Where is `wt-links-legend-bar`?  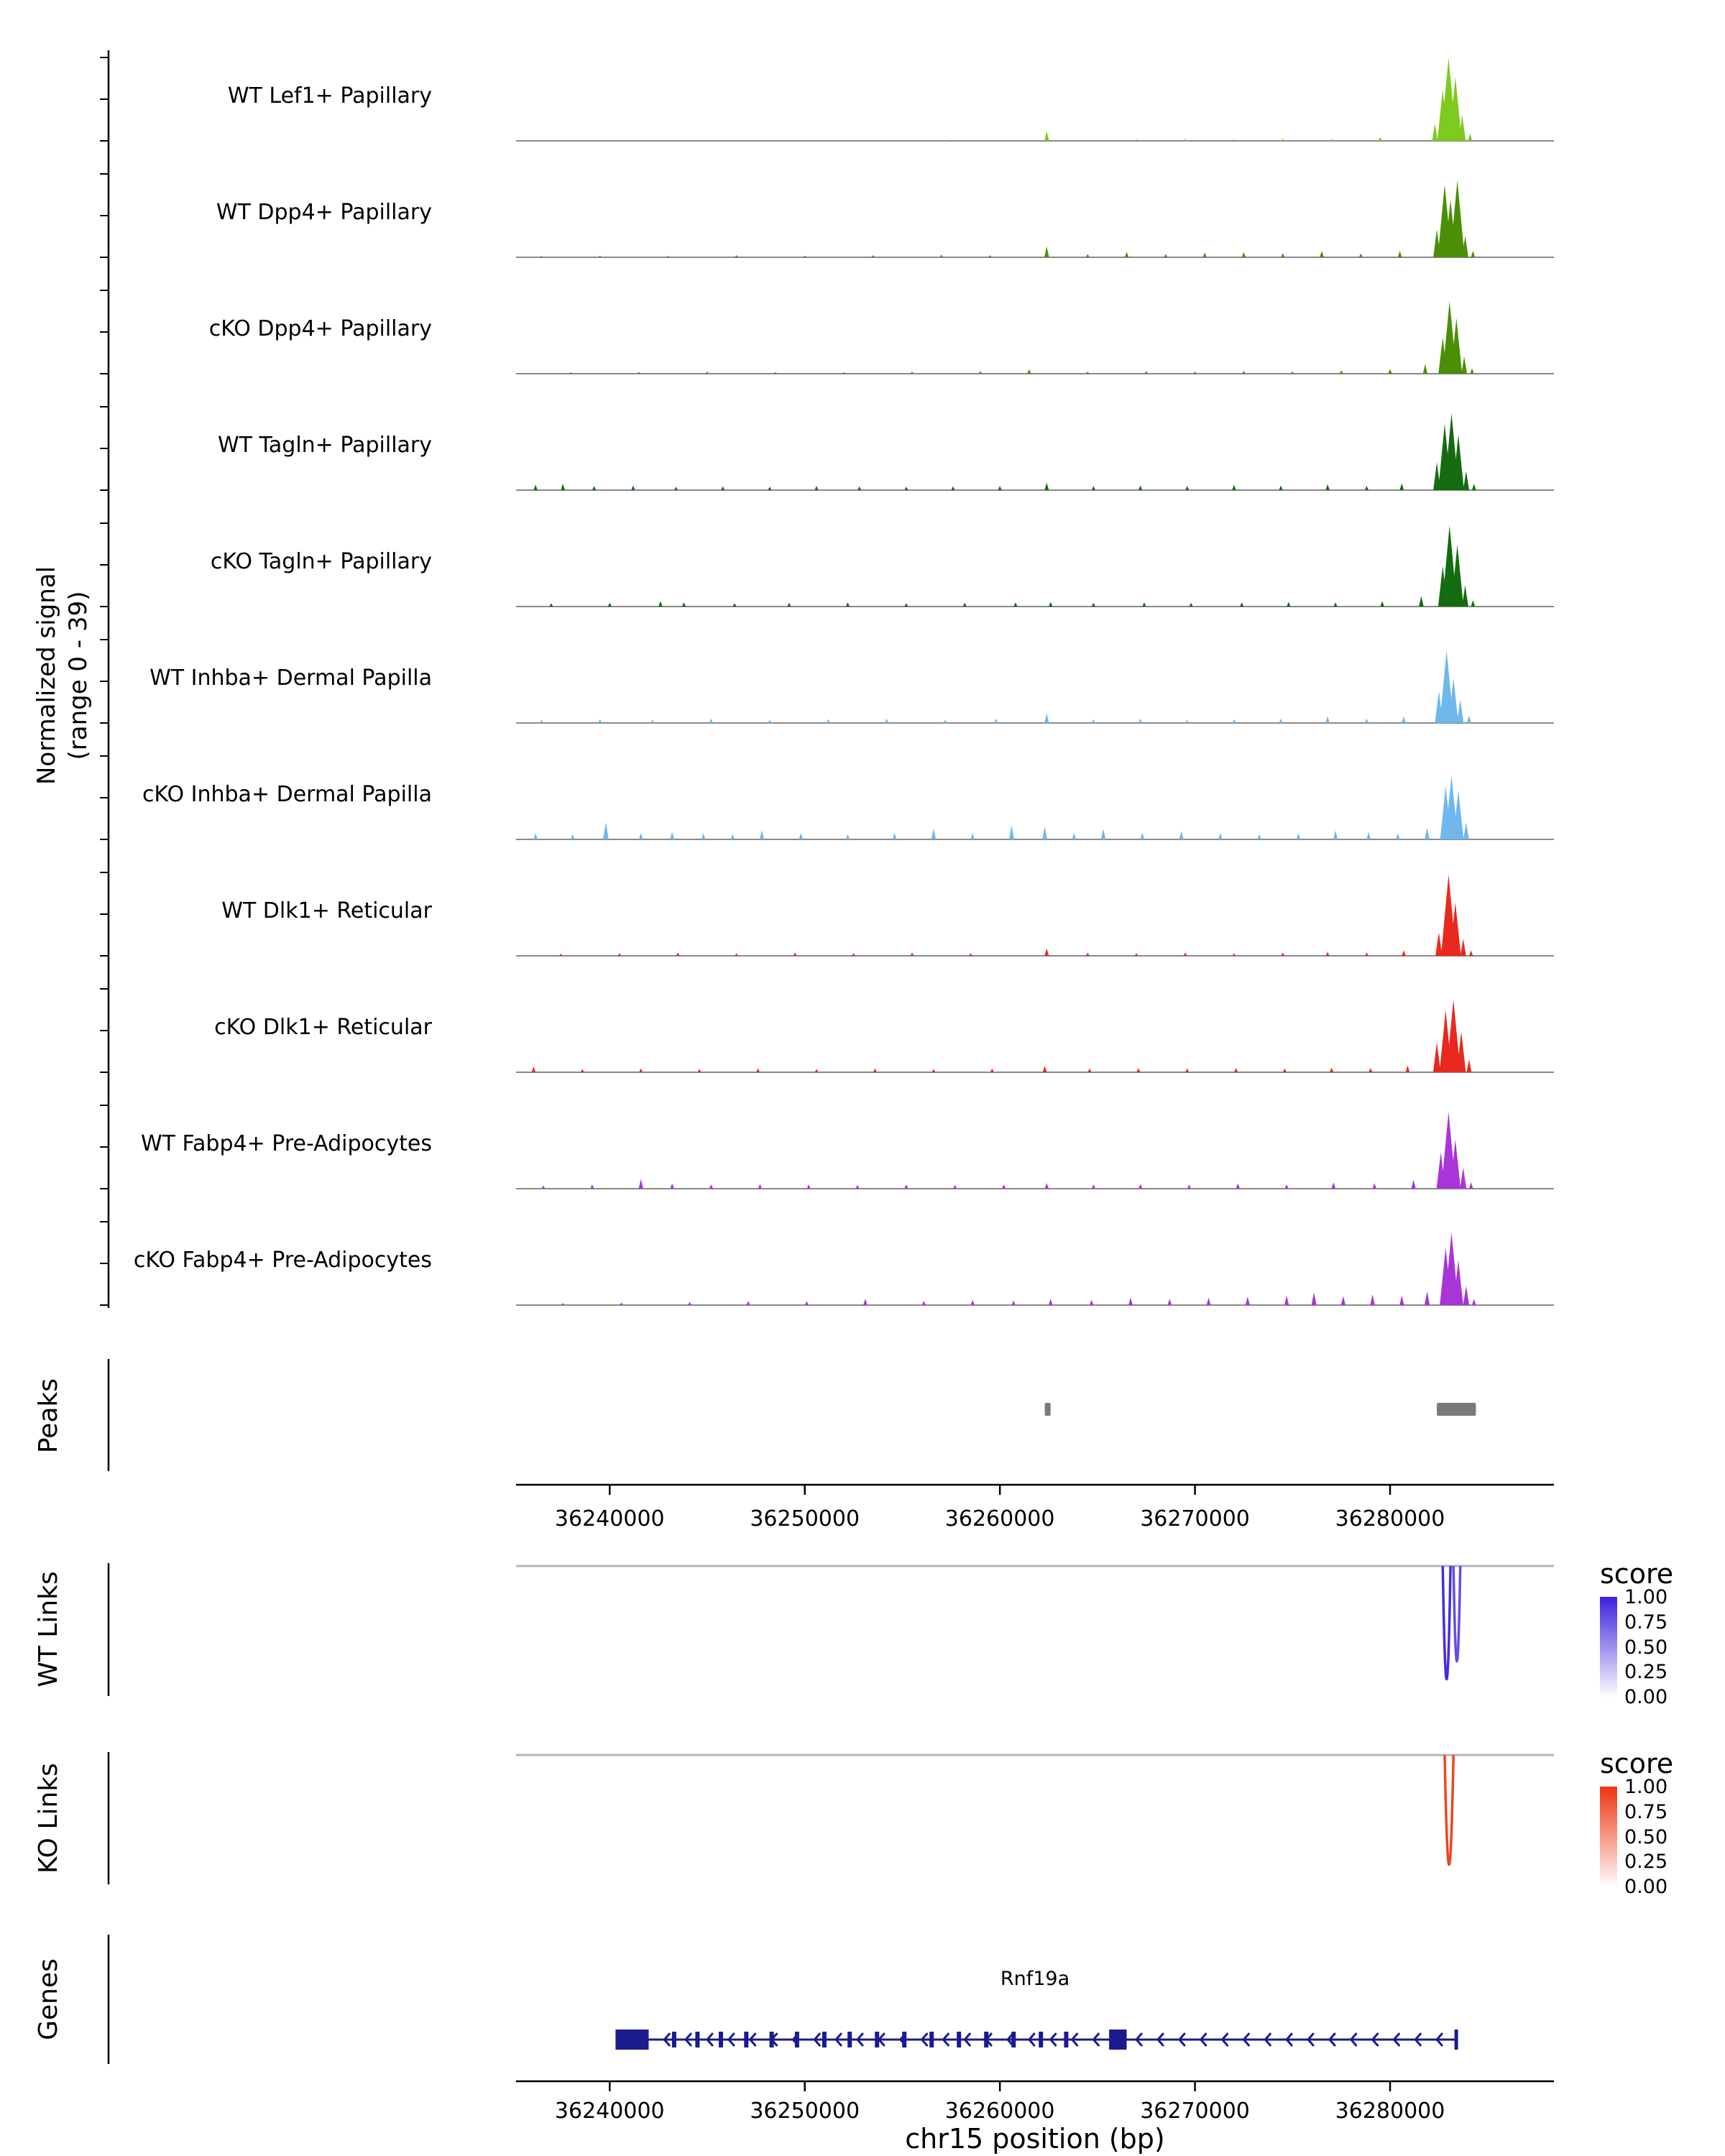
wt-links-legend-bar is located at coordinates (1608, 1647).